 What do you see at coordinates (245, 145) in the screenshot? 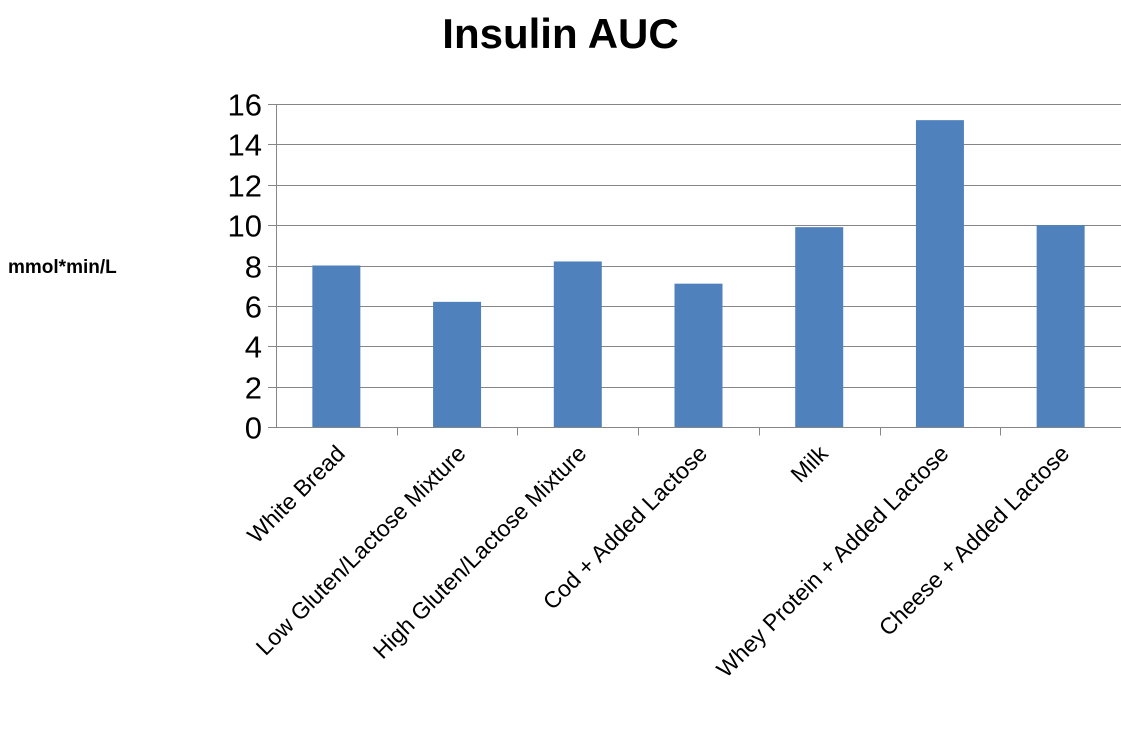
I see `y-tick-label: 14` at bounding box center [245, 145].